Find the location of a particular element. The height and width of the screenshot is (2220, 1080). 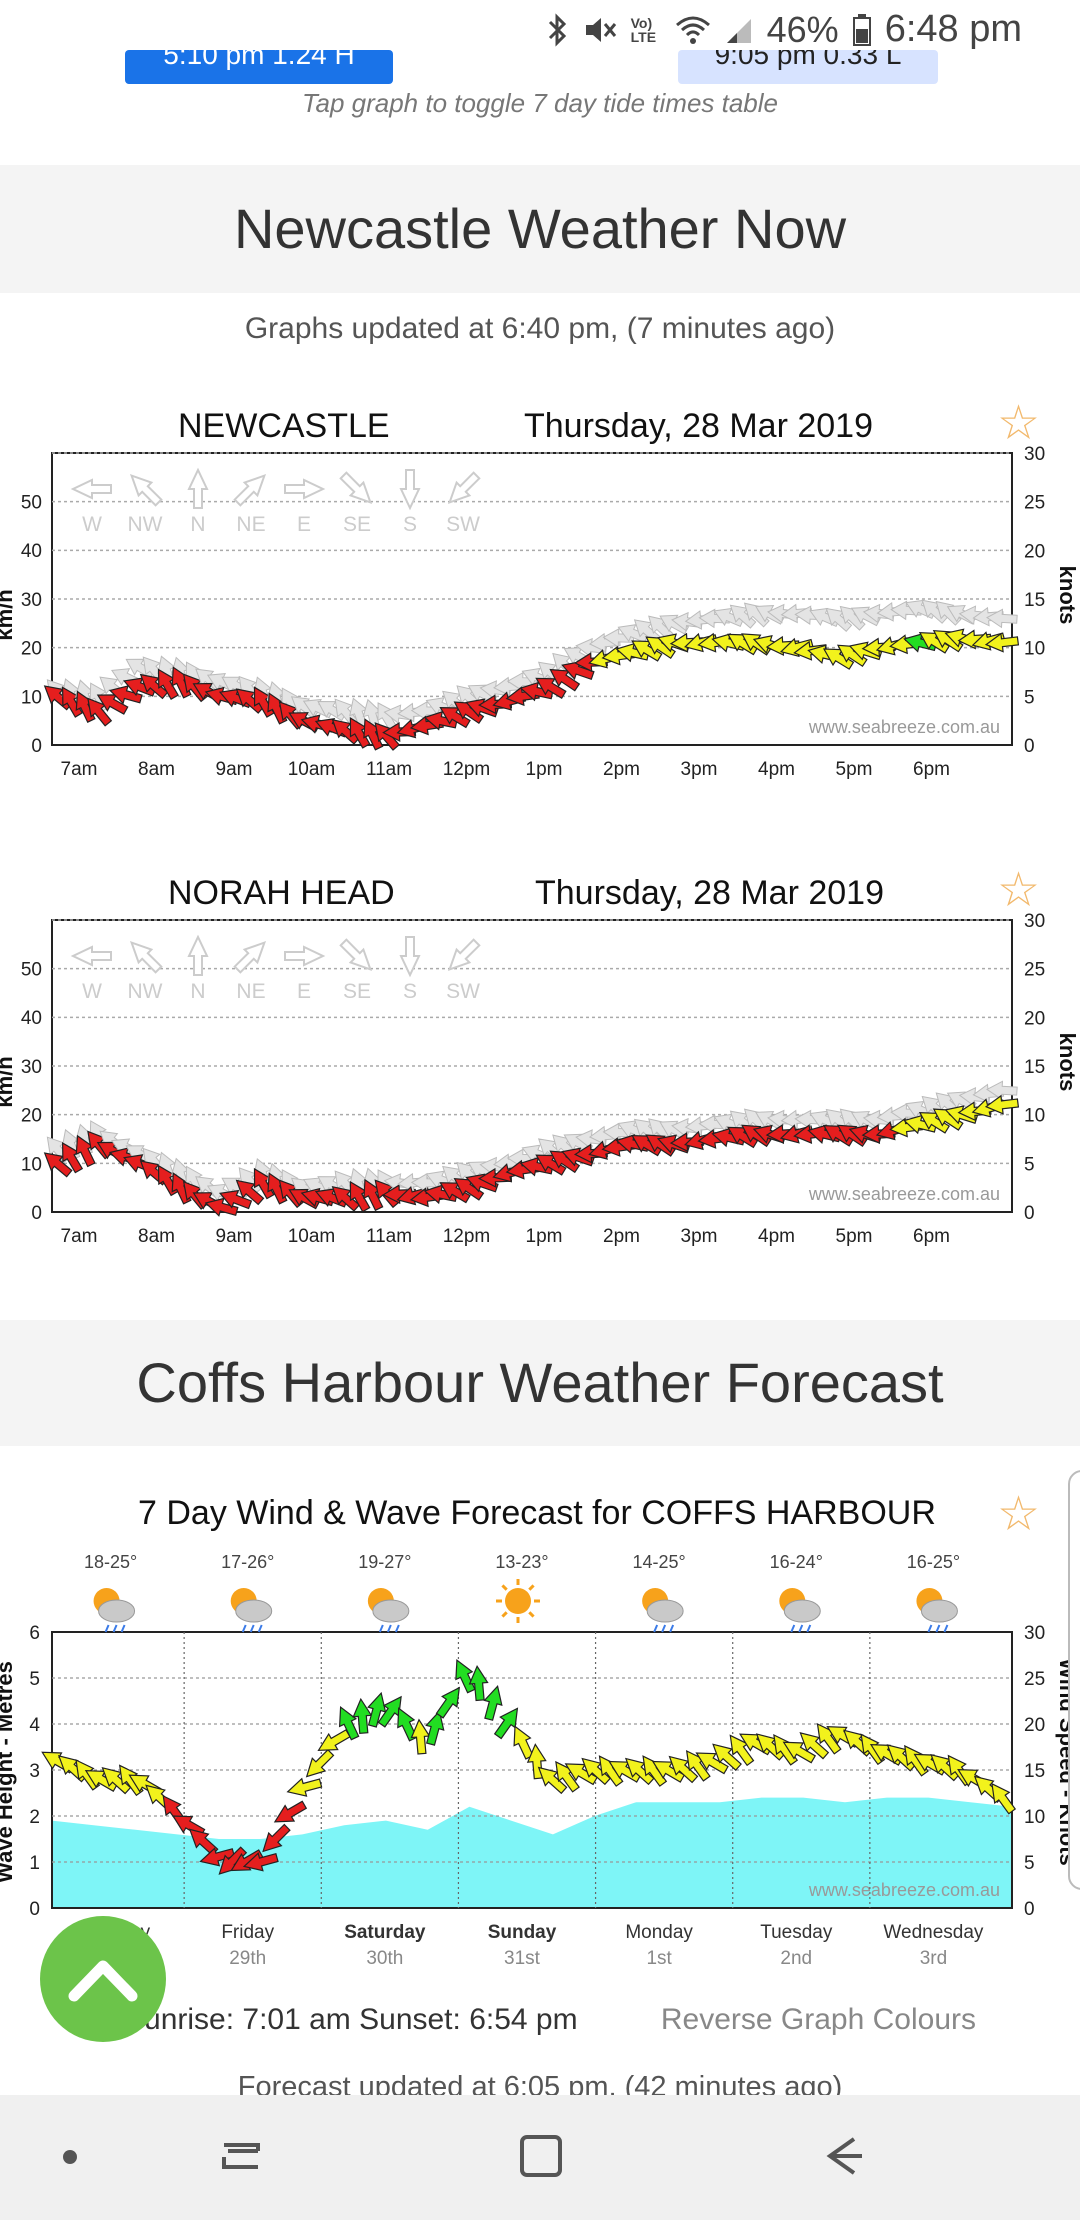

storm-cloud-icon is located at coordinates (388, 1610).